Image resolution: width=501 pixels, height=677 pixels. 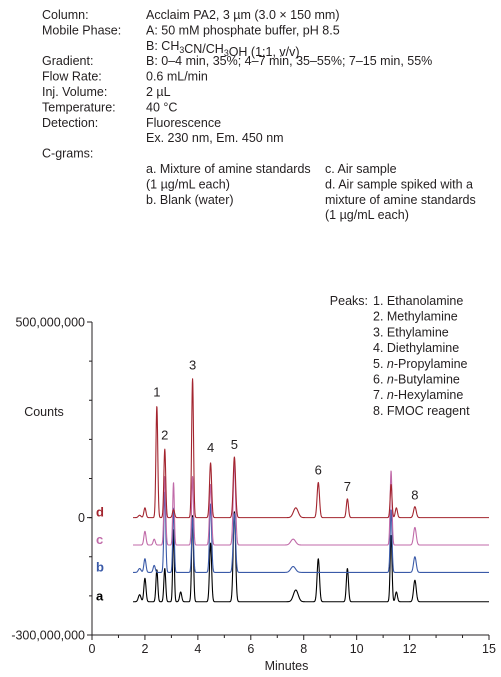 What do you see at coordinates (349, 301) in the screenshot?
I see `peaks-title: Peaks:` at bounding box center [349, 301].